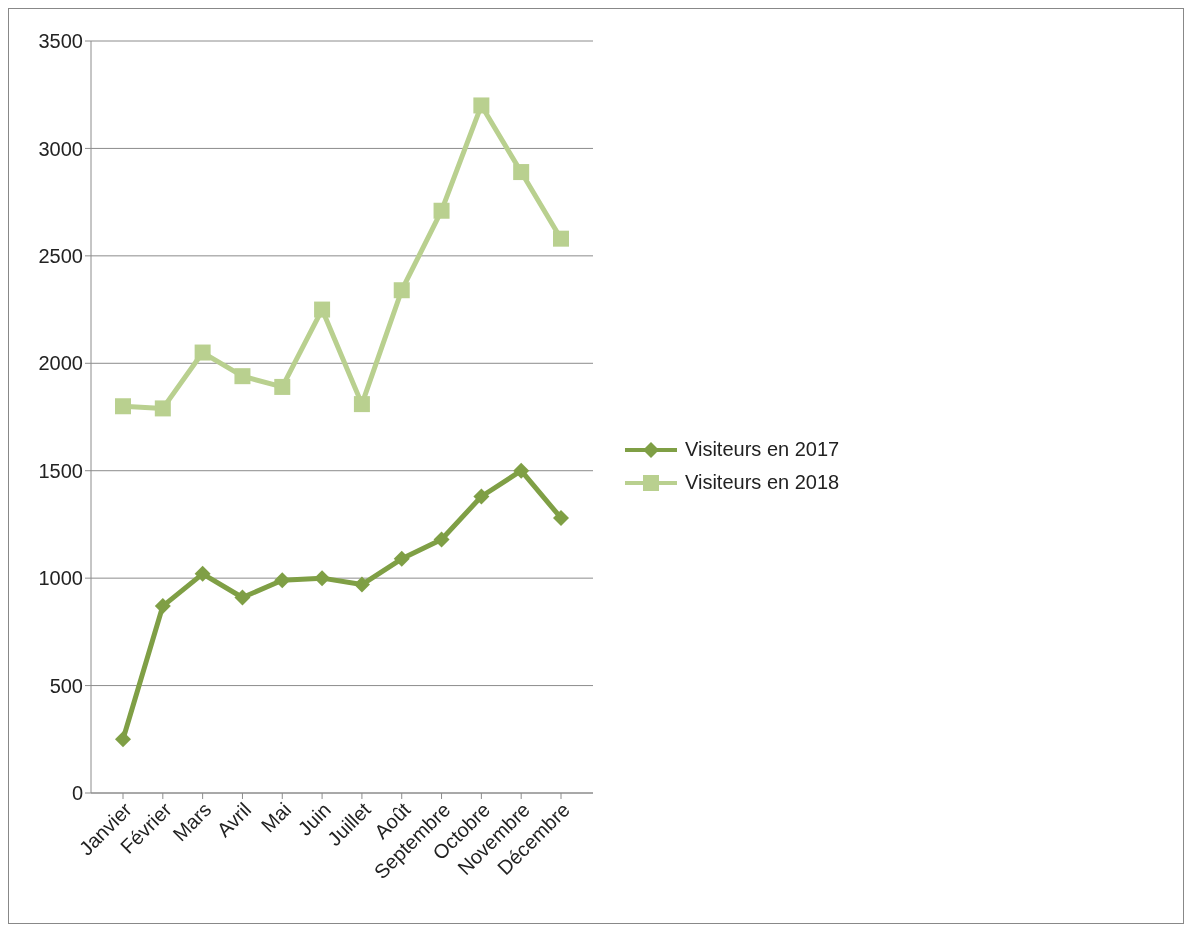 The height and width of the screenshot is (934, 1194). What do you see at coordinates (762, 482) in the screenshot?
I see `legend-label: Visiteurs en 2018` at bounding box center [762, 482].